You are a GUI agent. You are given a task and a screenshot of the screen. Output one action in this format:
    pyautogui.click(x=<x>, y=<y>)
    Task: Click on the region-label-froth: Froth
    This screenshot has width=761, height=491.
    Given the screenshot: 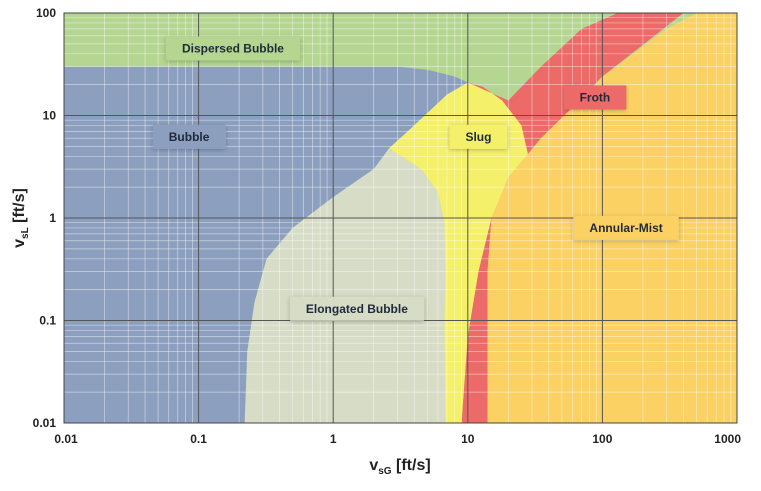 What is the action you would take?
    pyautogui.click(x=595, y=97)
    